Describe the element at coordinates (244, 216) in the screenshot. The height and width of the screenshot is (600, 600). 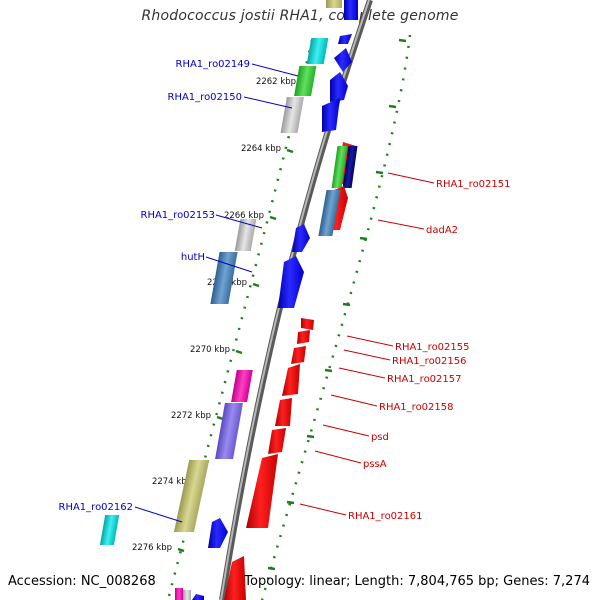
I see `kbp-tick-label: 2266 kbp` at that location.